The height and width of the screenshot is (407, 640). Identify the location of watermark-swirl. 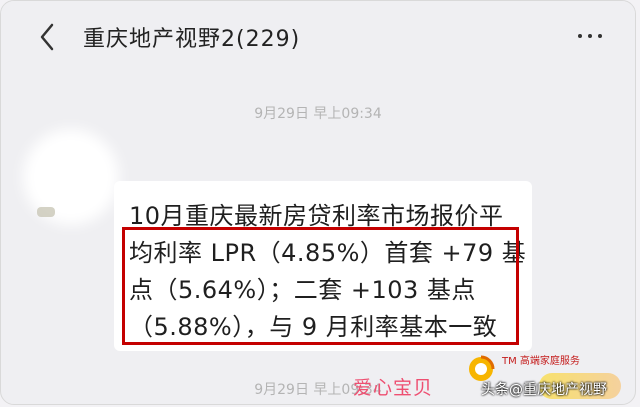
(580, 386).